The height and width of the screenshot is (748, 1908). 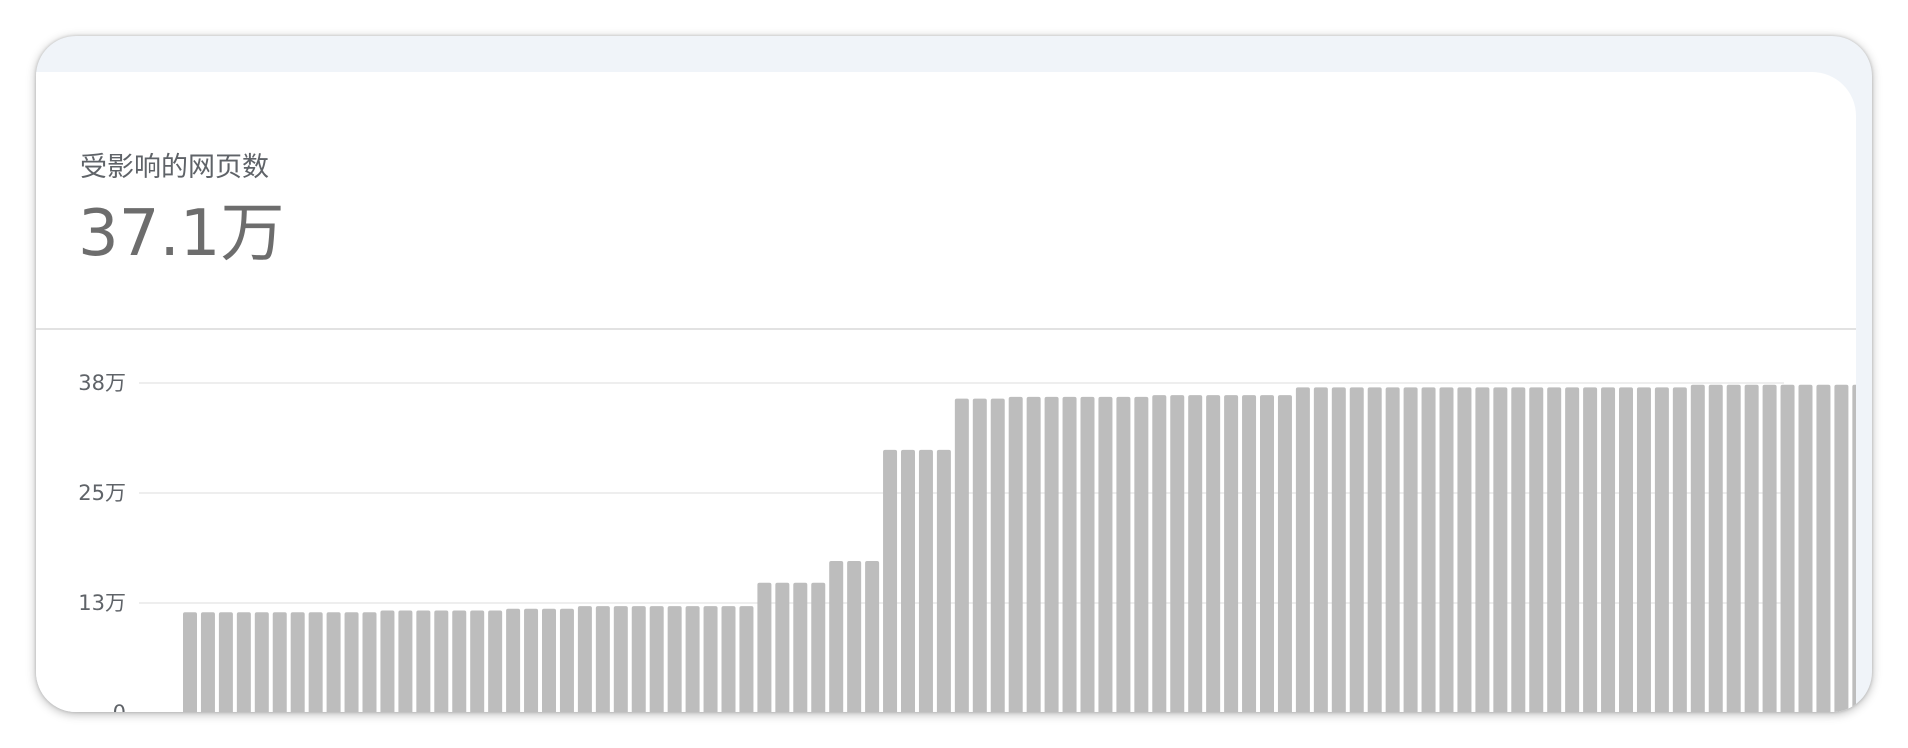 I want to click on metric-label: 受影响的网页数, so click(x=174, y=167).